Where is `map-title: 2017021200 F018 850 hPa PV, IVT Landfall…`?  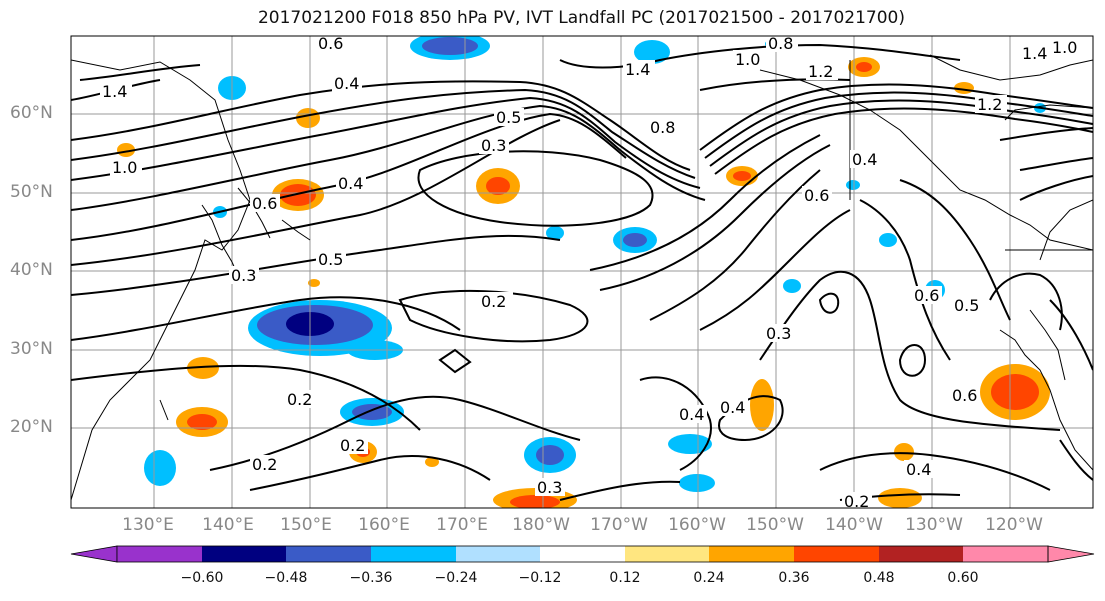 map-title: 2017021200 F018 850 hPa PV, IVT Landfall… is located at coordinates (581, 18).